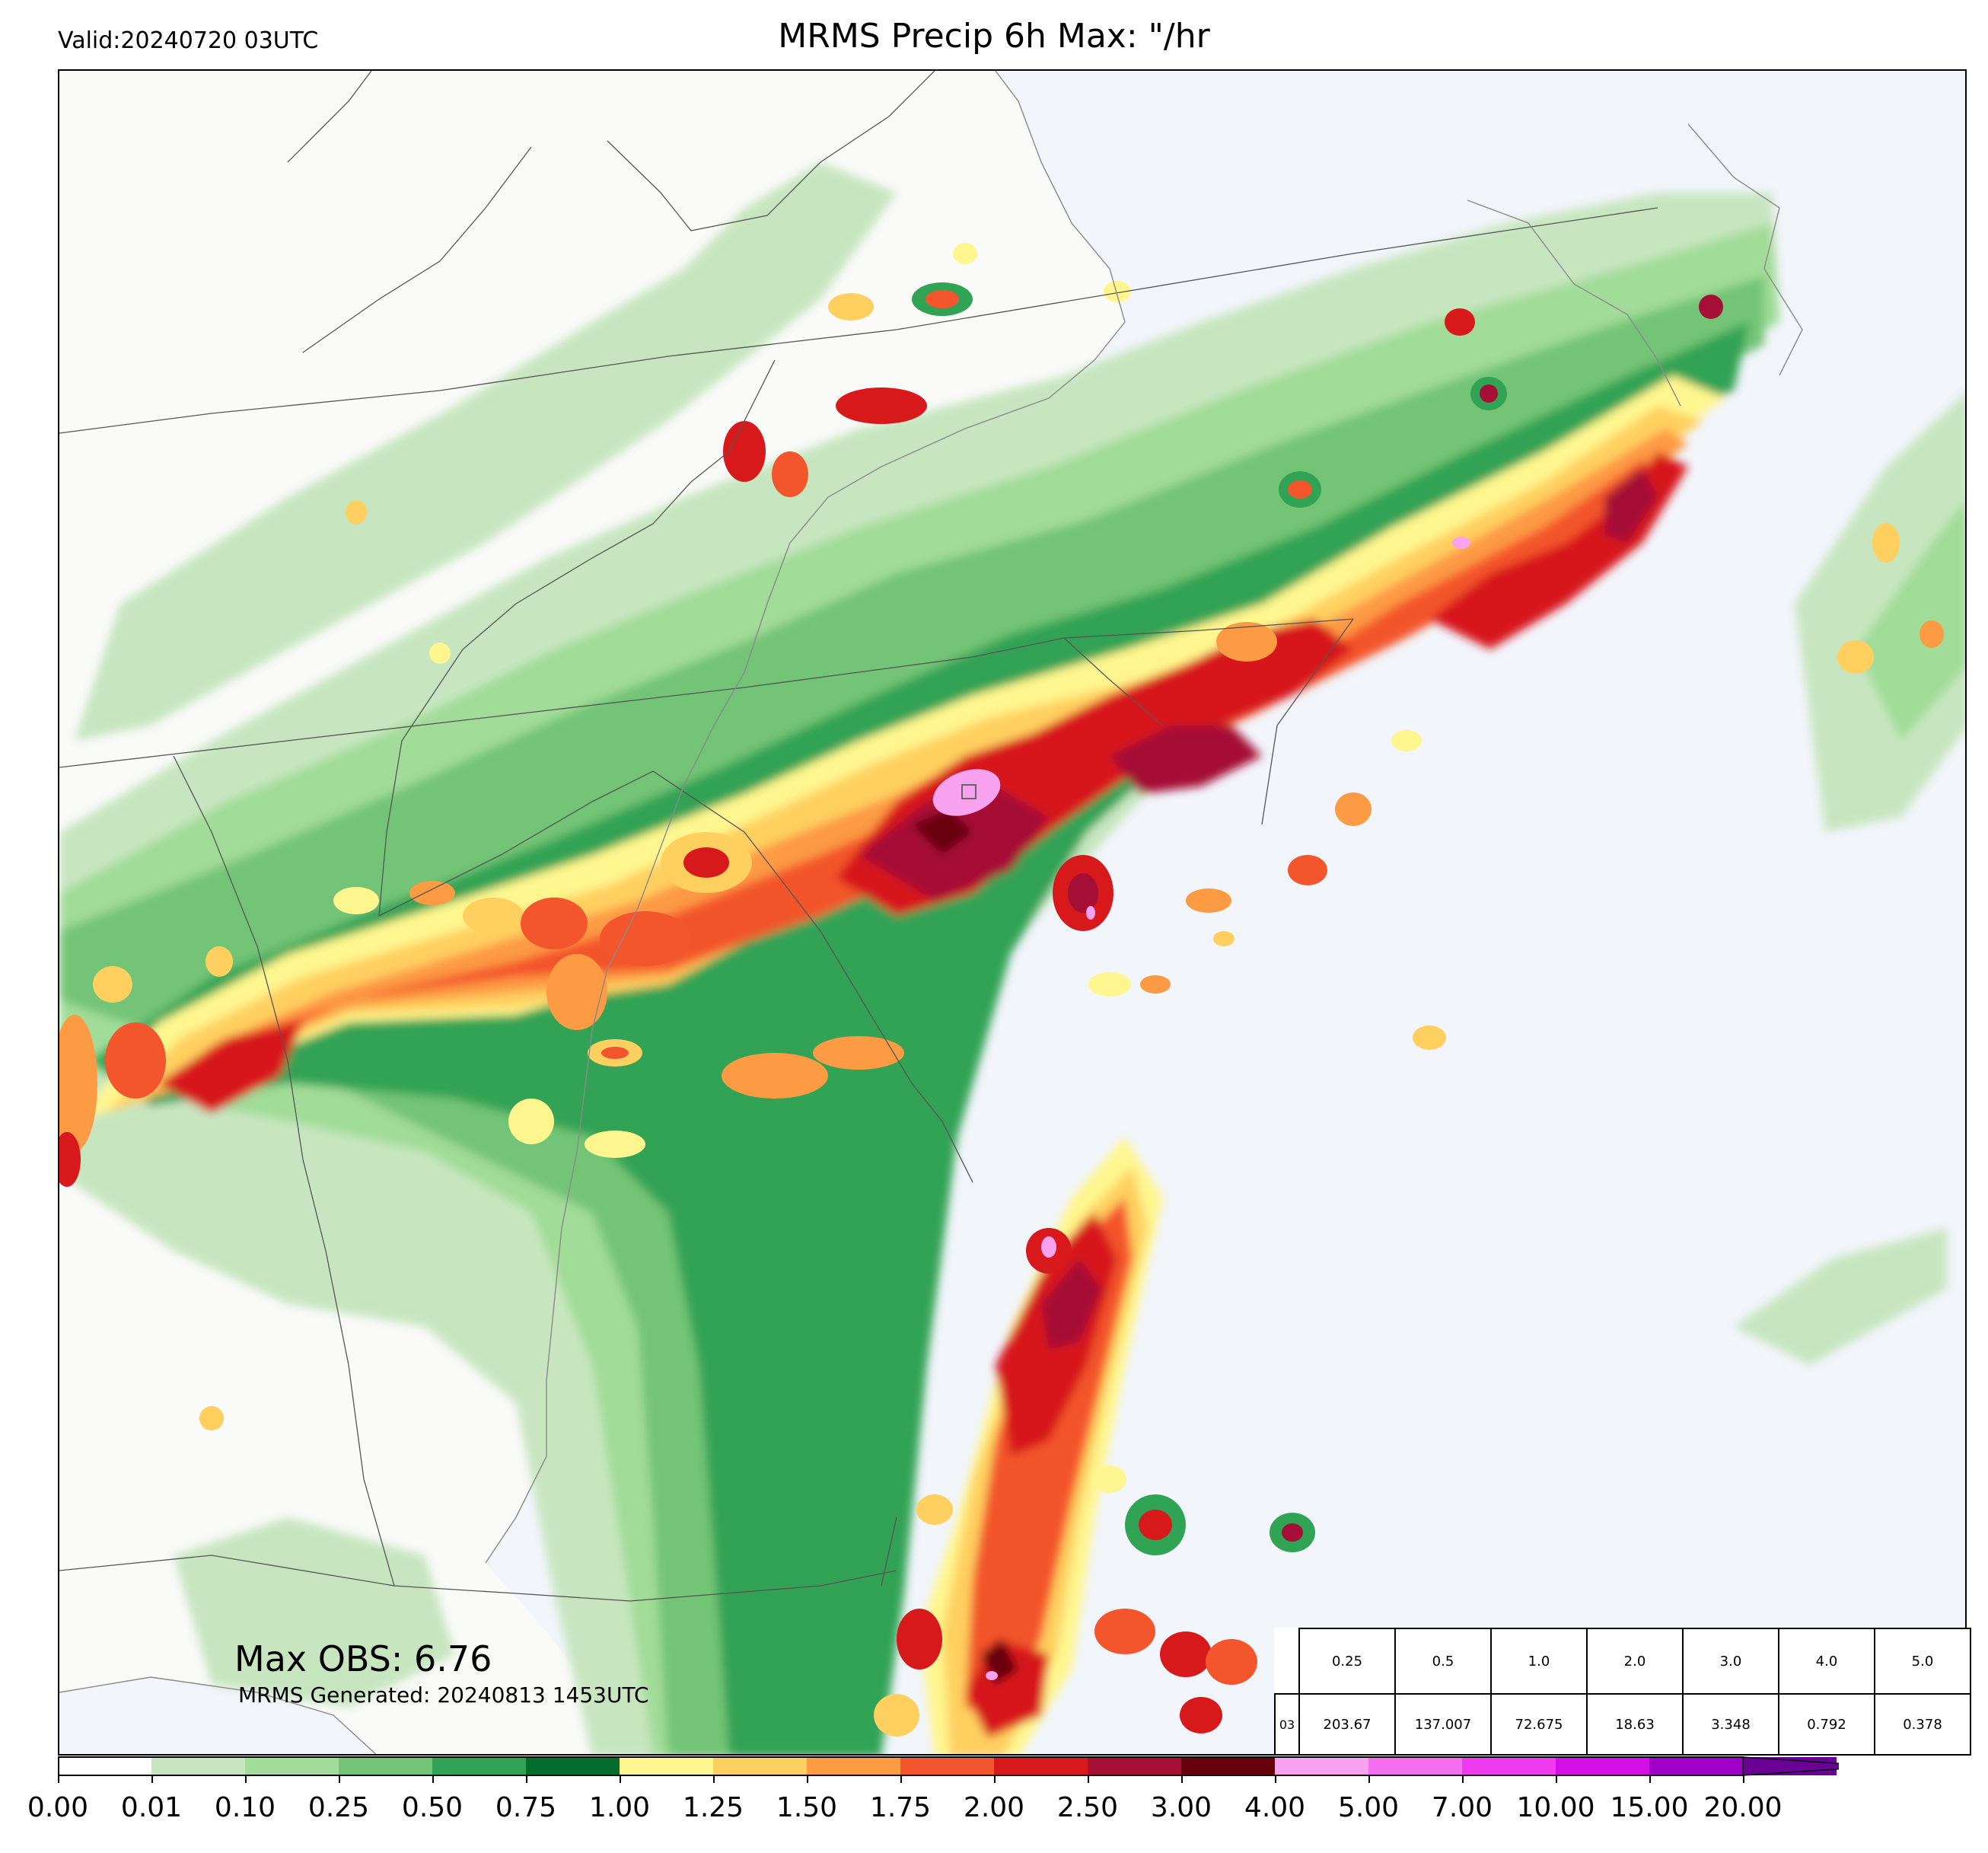 The image size is (1988, 1853). I want to click on value-cell: 203.67, so click(1347, 1724).